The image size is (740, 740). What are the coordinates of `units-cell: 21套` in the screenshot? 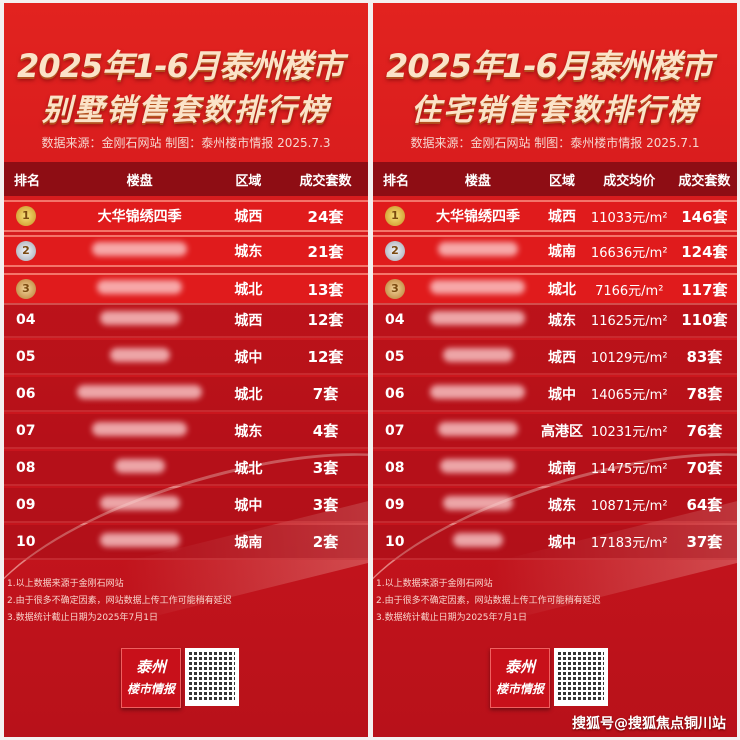 It's located at (325, 251).